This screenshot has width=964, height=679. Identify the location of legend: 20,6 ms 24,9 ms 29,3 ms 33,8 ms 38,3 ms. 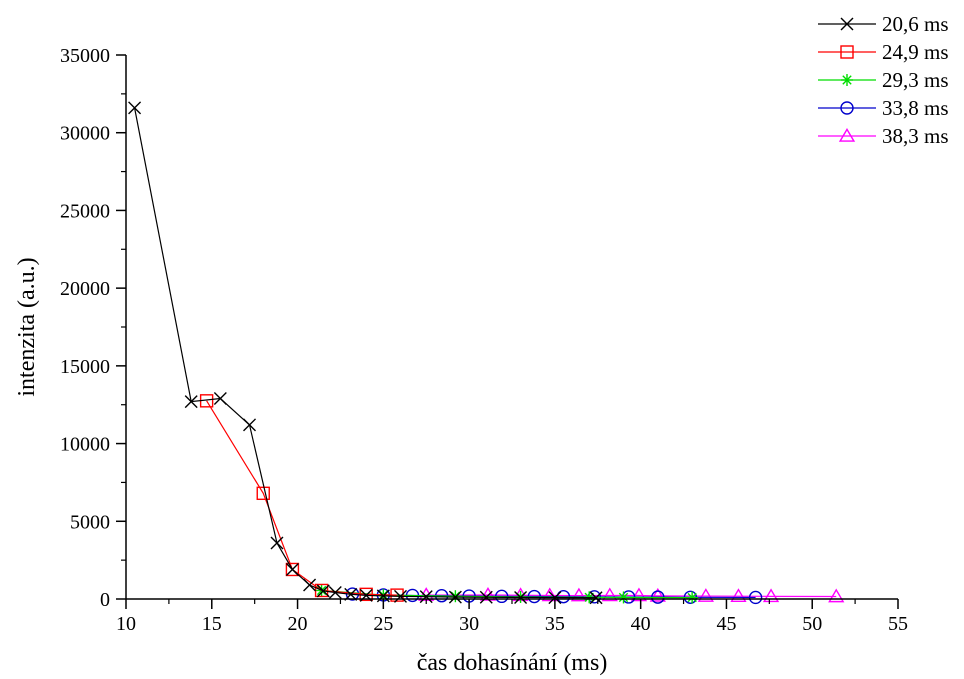
(883, 80).